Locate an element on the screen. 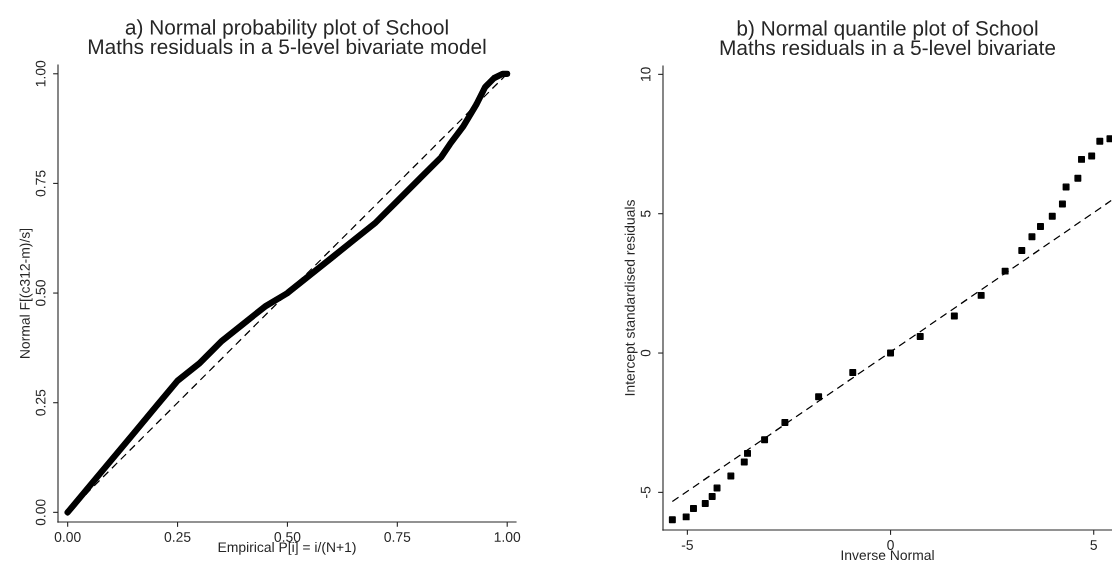 Image resolution: width=1112 pixels, height=563 pixels. x-axis-title: Inverse Normal is located at coordinates (887, 555).